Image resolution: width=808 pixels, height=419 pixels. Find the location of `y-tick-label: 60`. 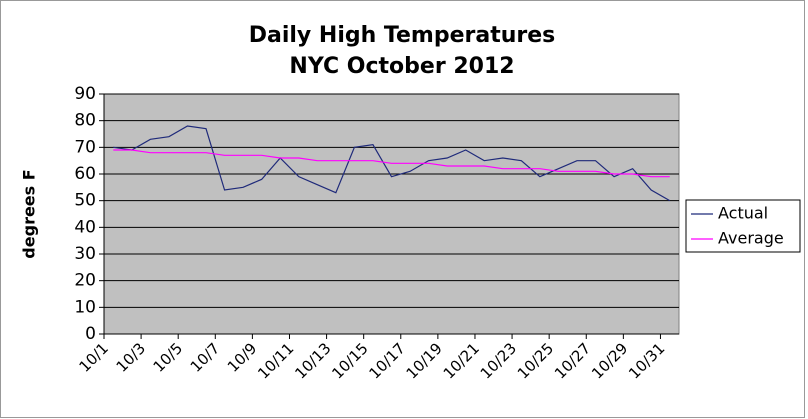

y-tick-label: 60 is located at coordinates (85, 174).